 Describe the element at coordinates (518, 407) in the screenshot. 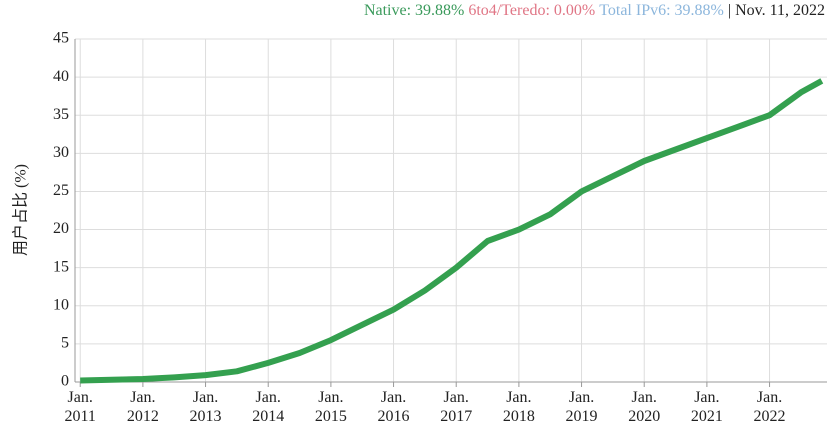

I see `x-tick-label: Jan. 2018` at that location.